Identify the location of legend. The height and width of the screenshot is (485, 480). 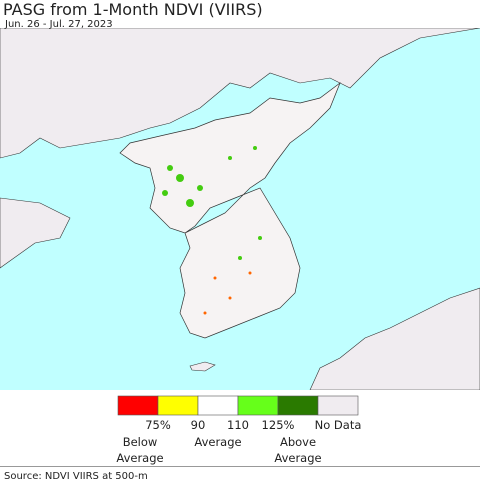
(238, 405).